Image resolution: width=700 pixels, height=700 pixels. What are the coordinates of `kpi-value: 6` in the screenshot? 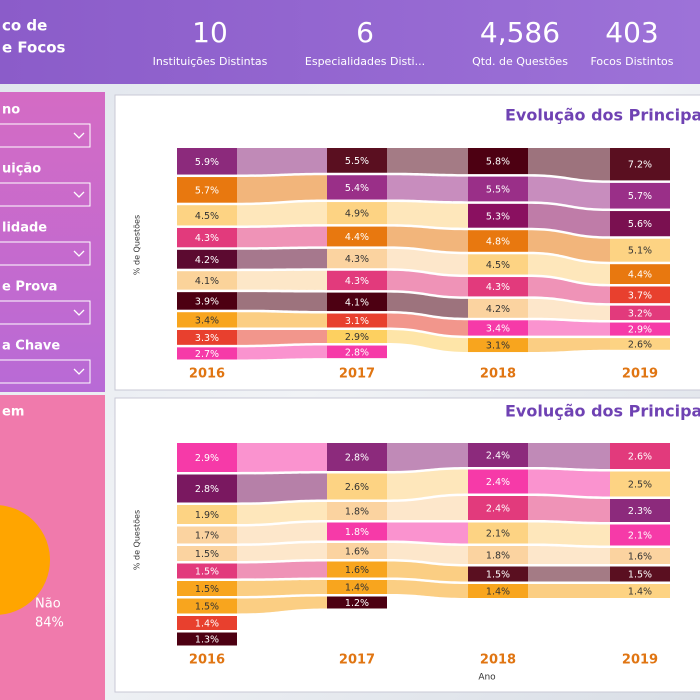 It's located at (365, 32).